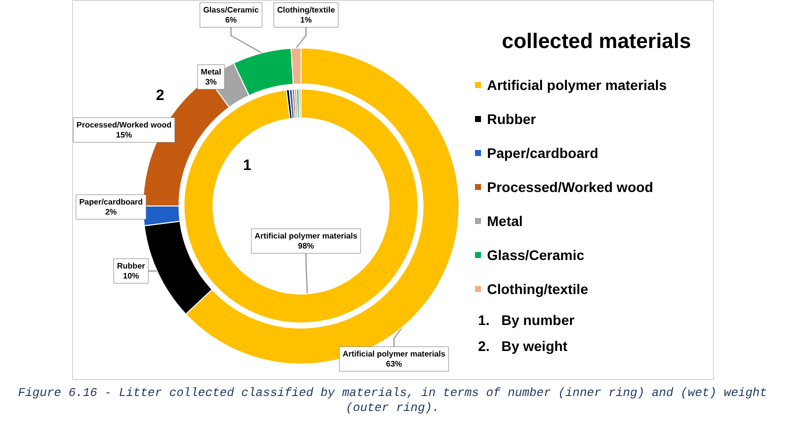 This screenshot has width=785, height=437. What do you see at coordinates (231, 10) in the screenshot?
I see `category-label: Glass/Ceramic` at bounding box center [231, 10].